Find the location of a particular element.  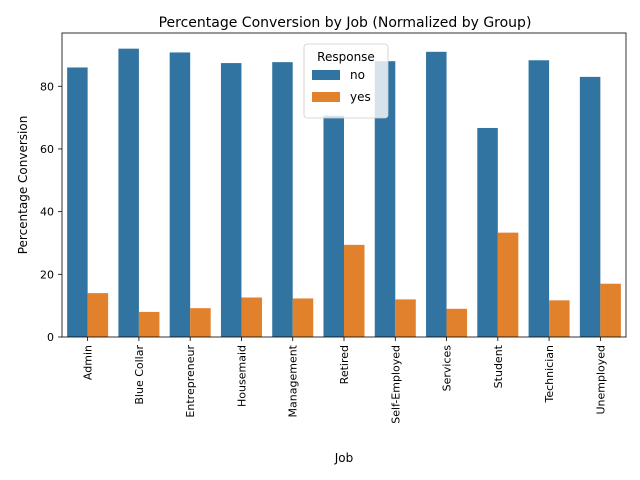

x-tick-label: Admin is located at coordinates (88, 362).